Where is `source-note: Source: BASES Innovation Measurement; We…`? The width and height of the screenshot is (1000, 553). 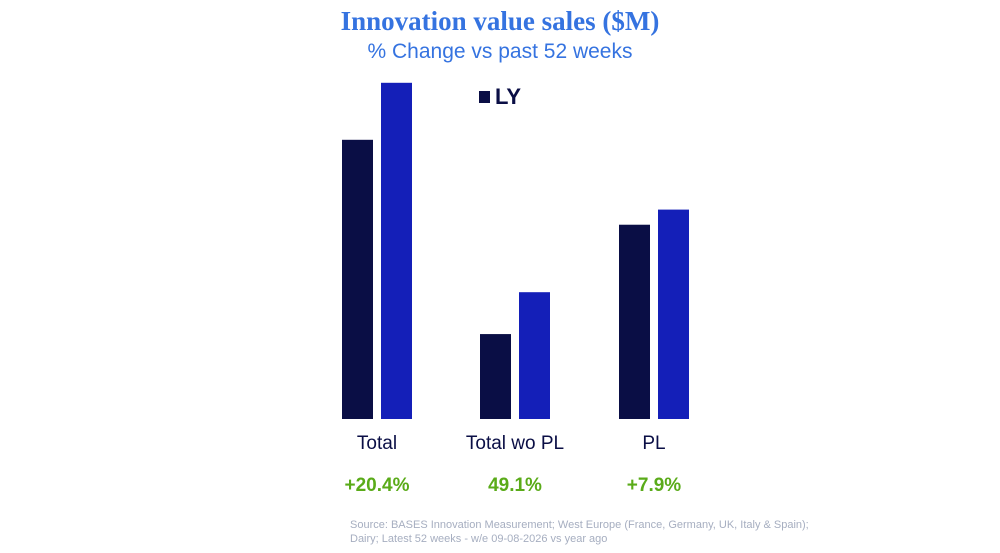
source-note: Source: BASES Innovation Measurement; We… is located at coordinates (579, 532).